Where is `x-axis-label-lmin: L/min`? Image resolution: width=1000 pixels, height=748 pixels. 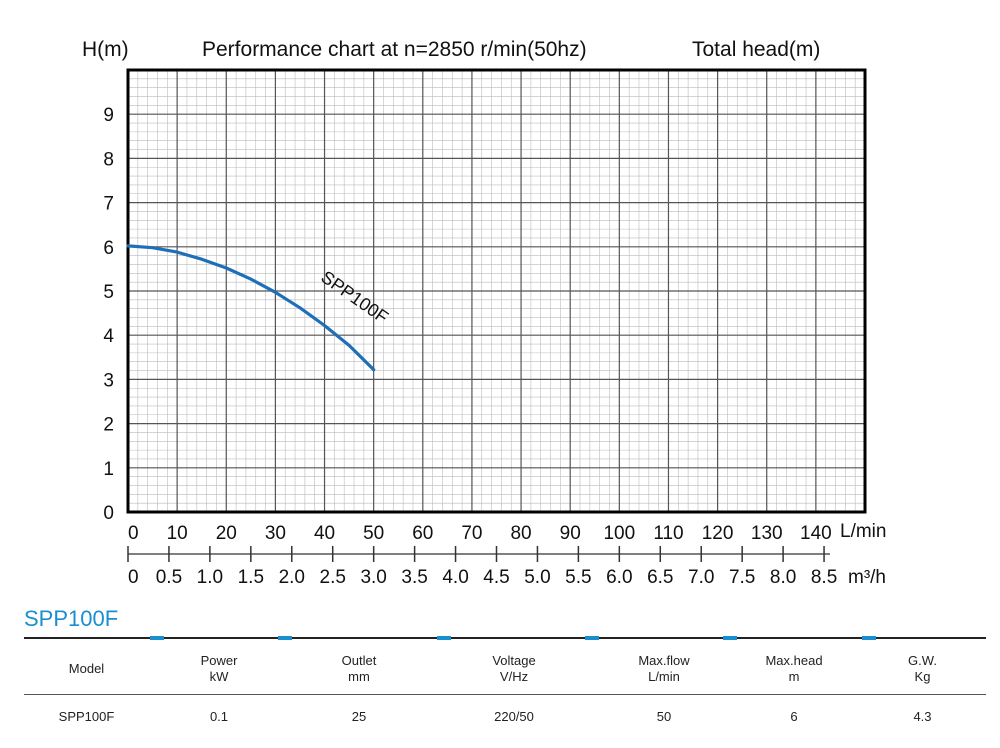
x-axis-label-lmin: L/min is located at coordinates (863, 531).